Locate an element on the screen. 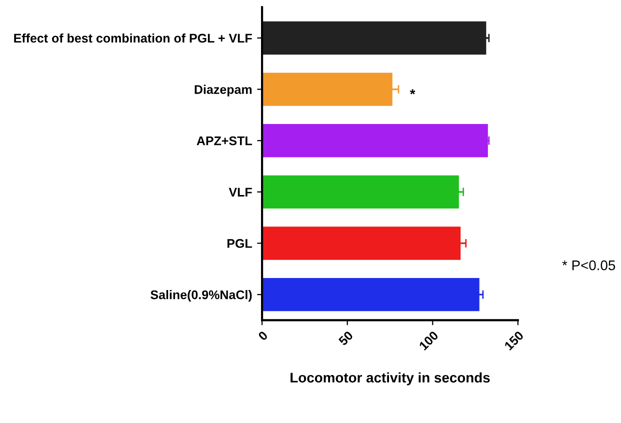  y-tick-label: APZ+STL is located at coordinates (224, 141).